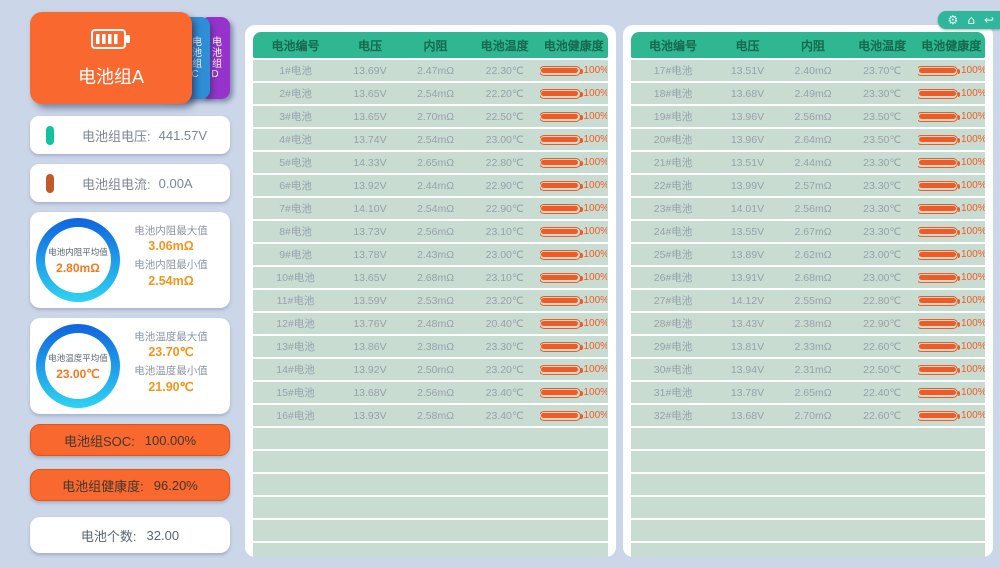  I want to click on voltage-cell: 13.68V, so click(370, 392).